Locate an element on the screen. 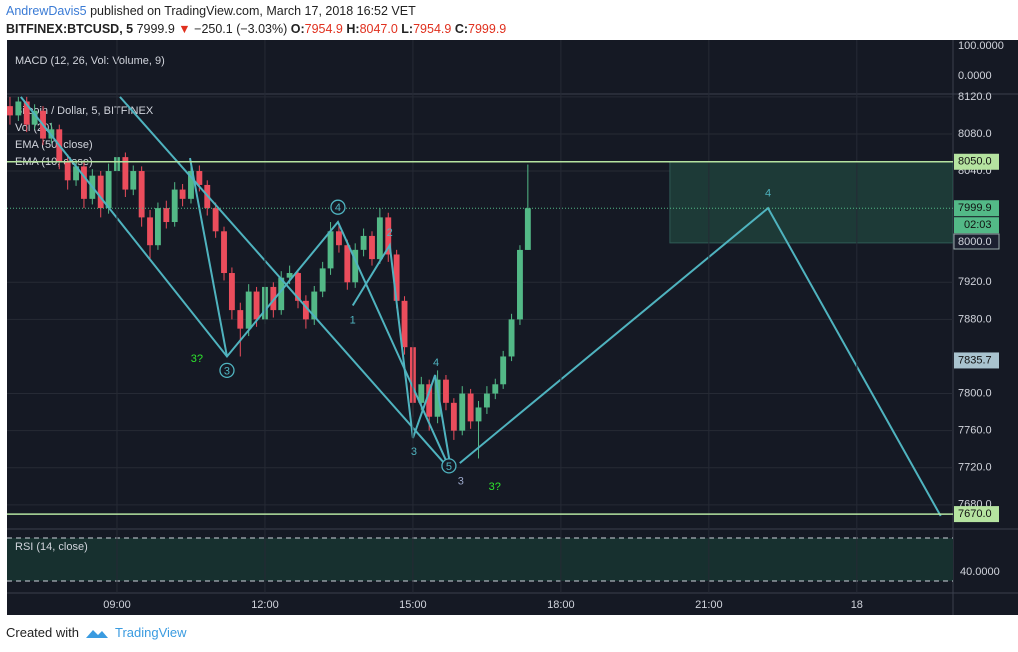 The width and height of the screenshot is (1018, 652). y-tick-label: 7920.0 is located at coordinates (975, 282).